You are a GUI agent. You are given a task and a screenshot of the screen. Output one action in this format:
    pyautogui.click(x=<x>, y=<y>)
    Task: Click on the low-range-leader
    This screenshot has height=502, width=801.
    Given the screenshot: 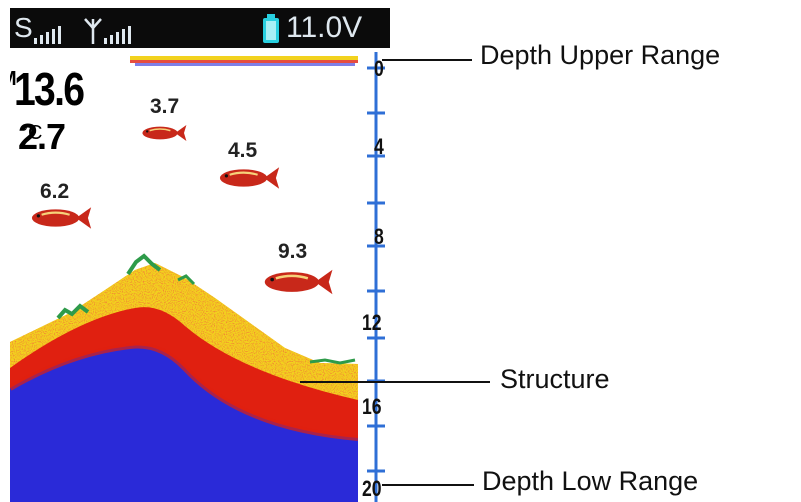 What is the action you would take?
    pyautogui.click(x=428, y=485)
    